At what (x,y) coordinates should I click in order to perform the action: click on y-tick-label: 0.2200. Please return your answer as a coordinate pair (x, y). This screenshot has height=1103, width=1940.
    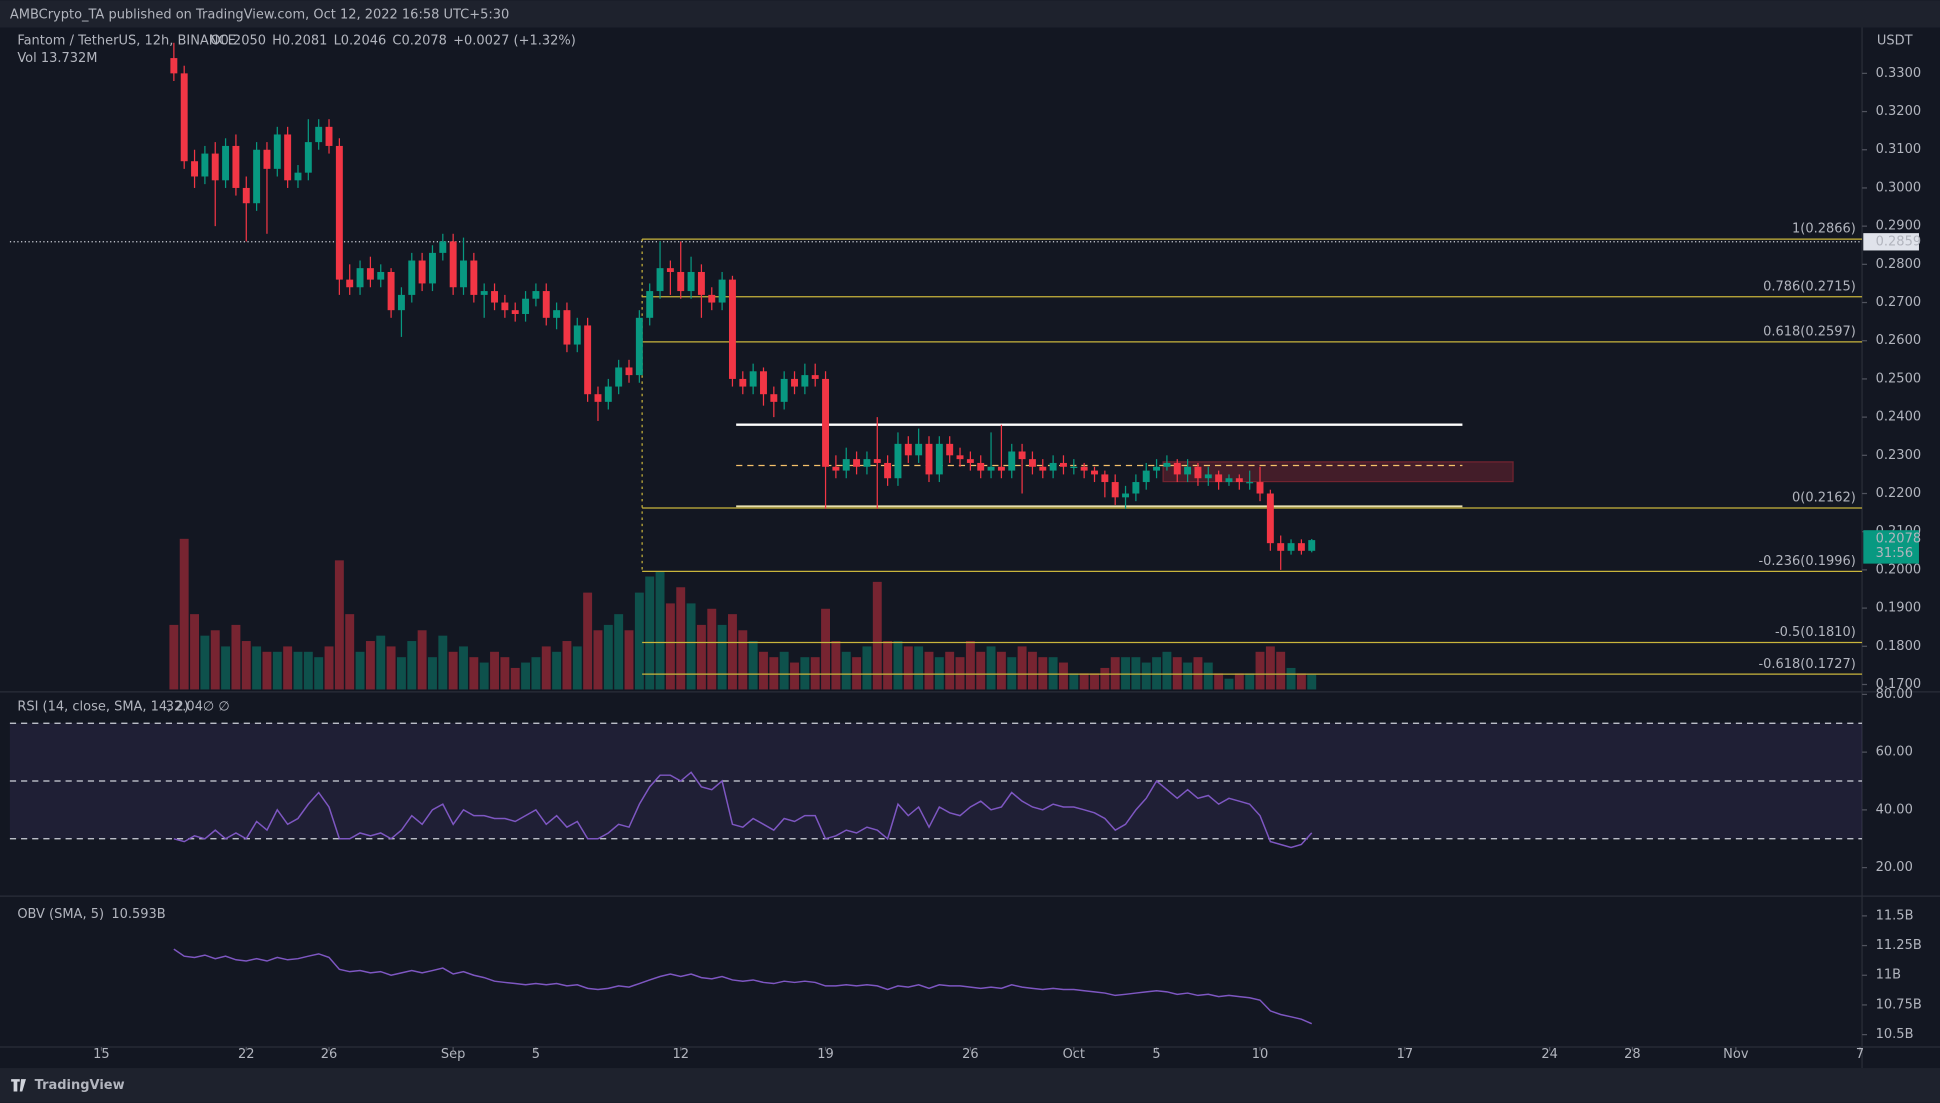
    Looking at the image, I should click on (1898, 493).